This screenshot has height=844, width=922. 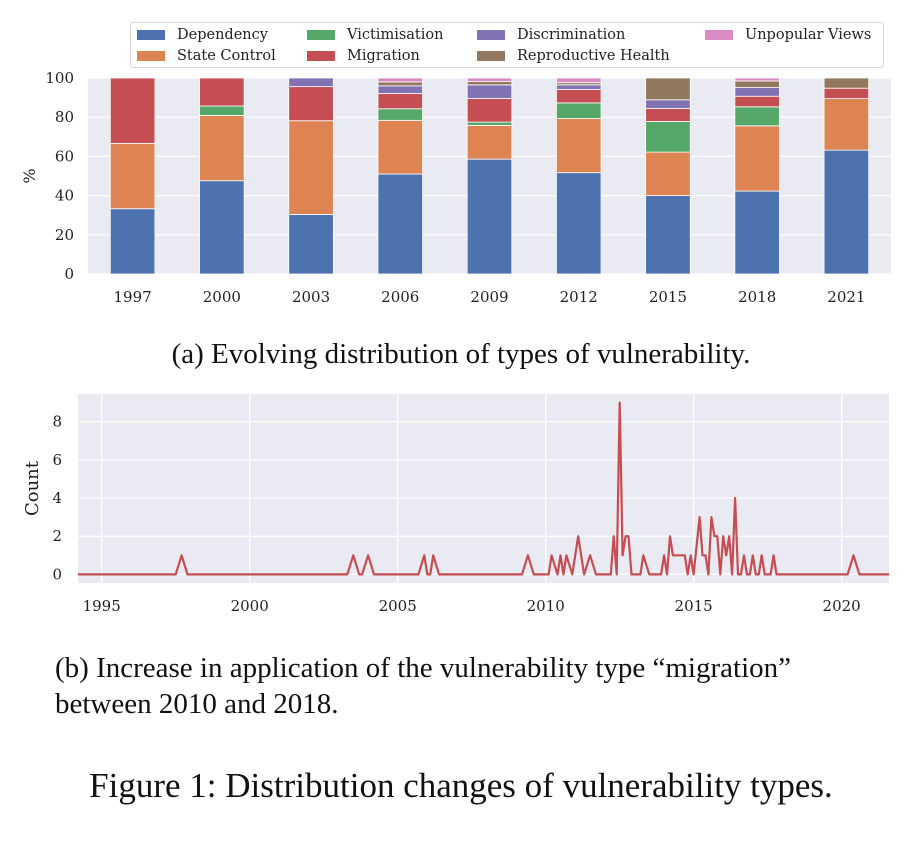 I want to click on x-tick-label: 2020, so click(x=842, y=606).